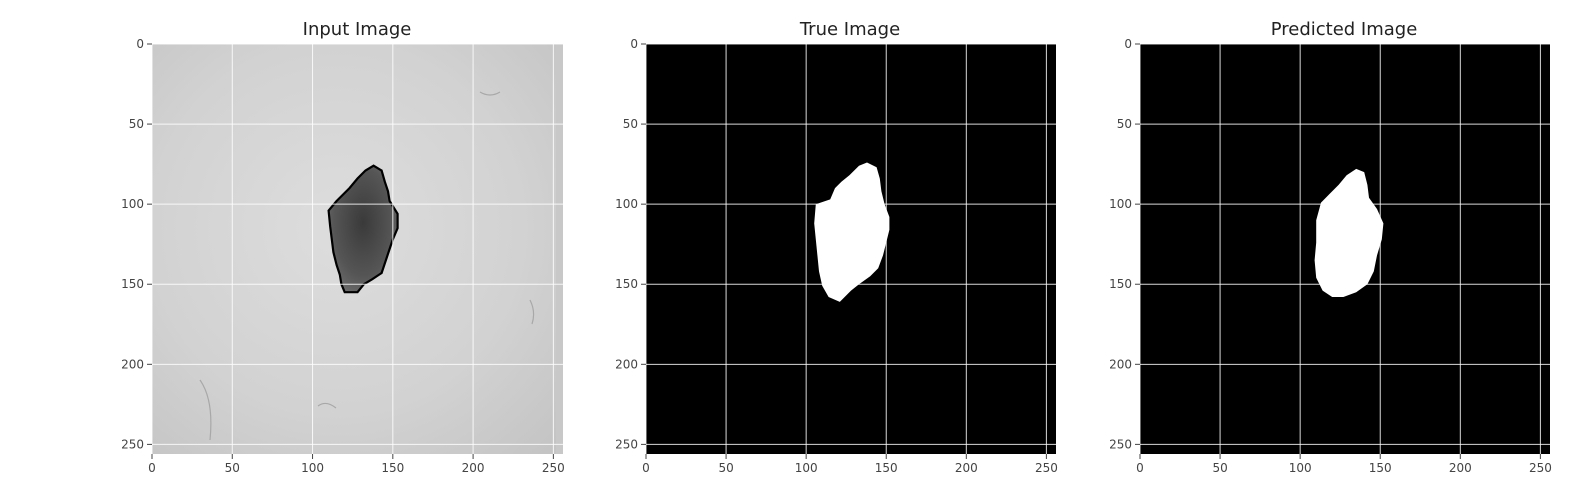 The height and width of the screenshot is (501, 1593). Describe the element at coordinates (1344, 29) in the screenshot. I see `panel-title: Predicted Image` at that location.